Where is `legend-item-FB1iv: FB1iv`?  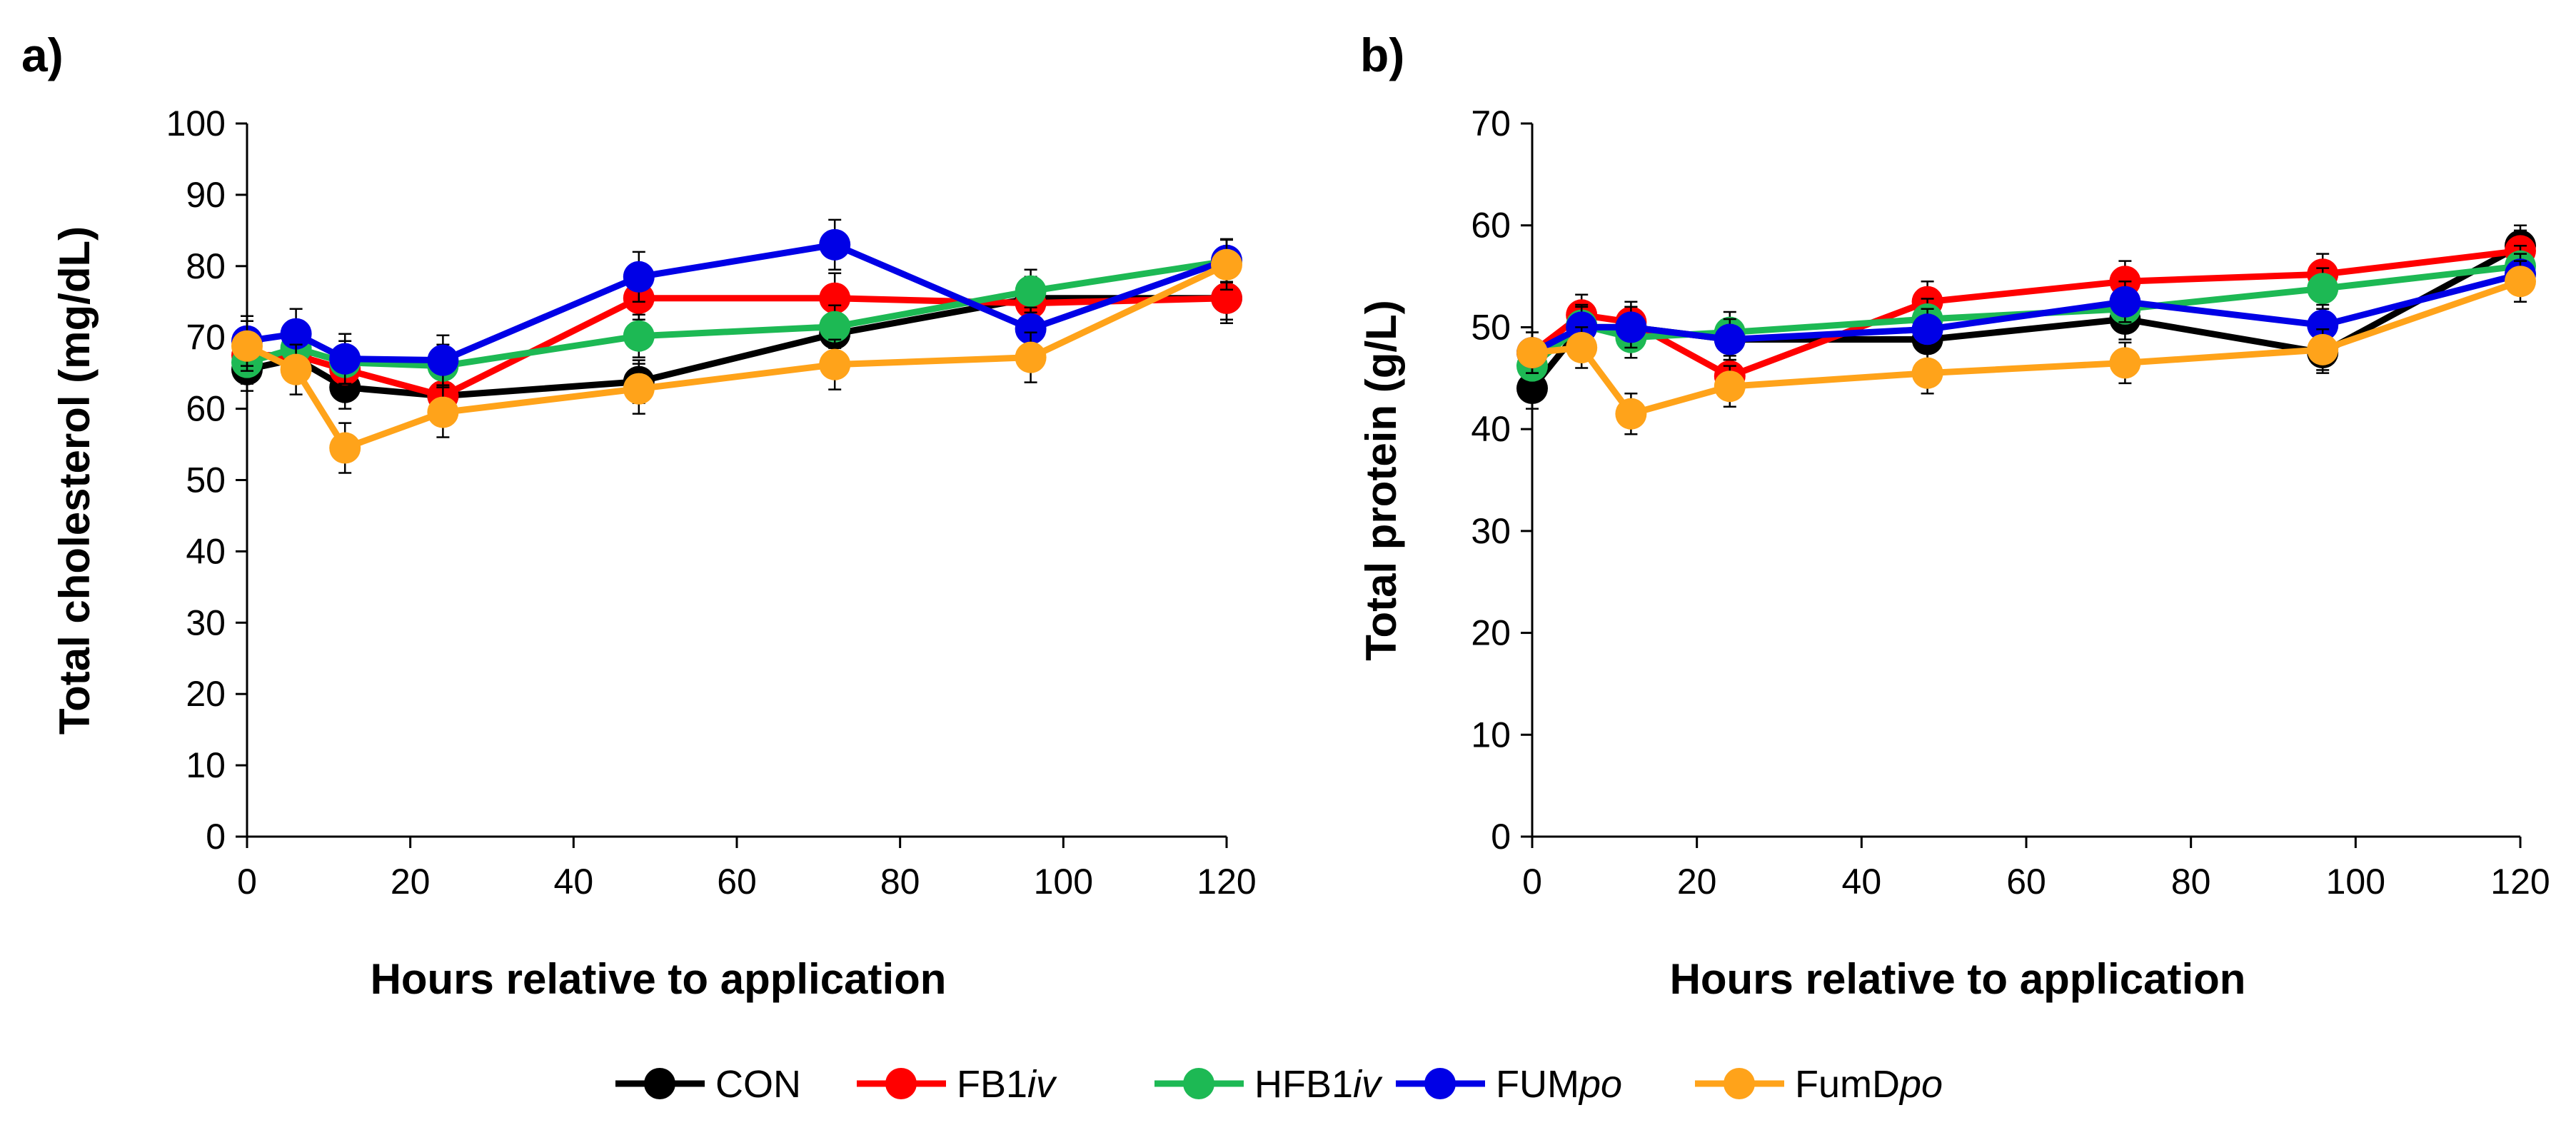
legend-item-FB1iv: FB1iv is located at coordinates (957, 1084).